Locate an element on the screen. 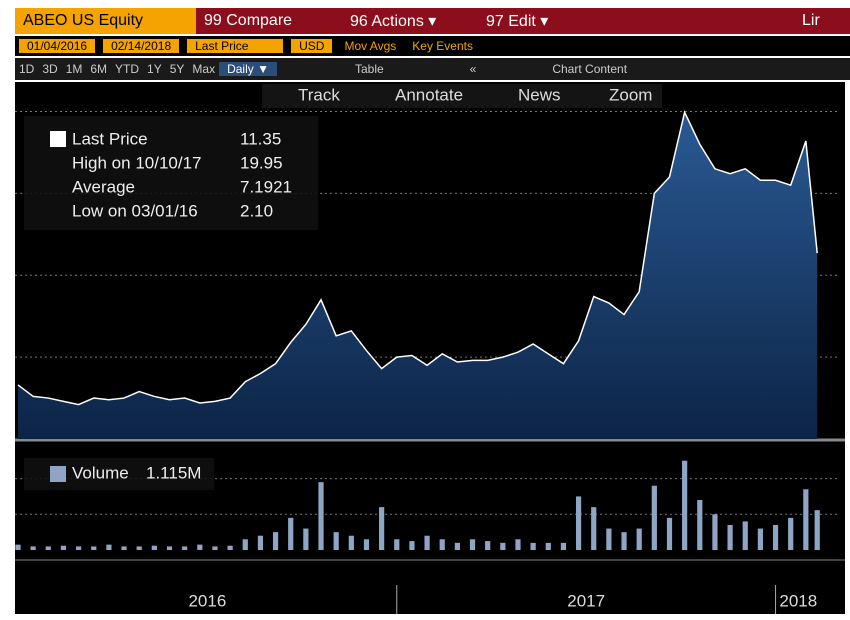 The width and height of the screenshot is (850, 620). range-button: 1Y is located at coordinates (154, 69).